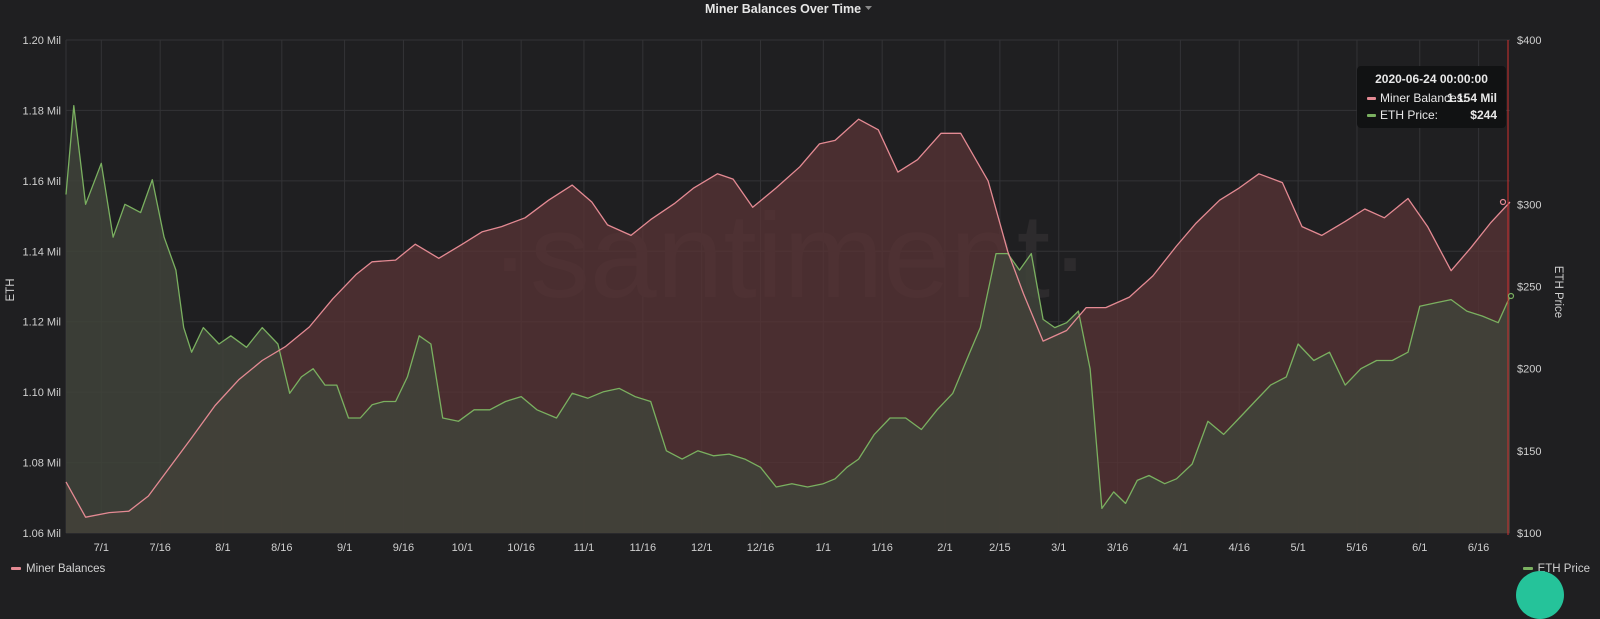 The width and height of the screenshot is (1600, 619). Describe the element at coordinates (1409, 115) in the screenshot. I see `tooltip-label: ETH Price:` at that location.